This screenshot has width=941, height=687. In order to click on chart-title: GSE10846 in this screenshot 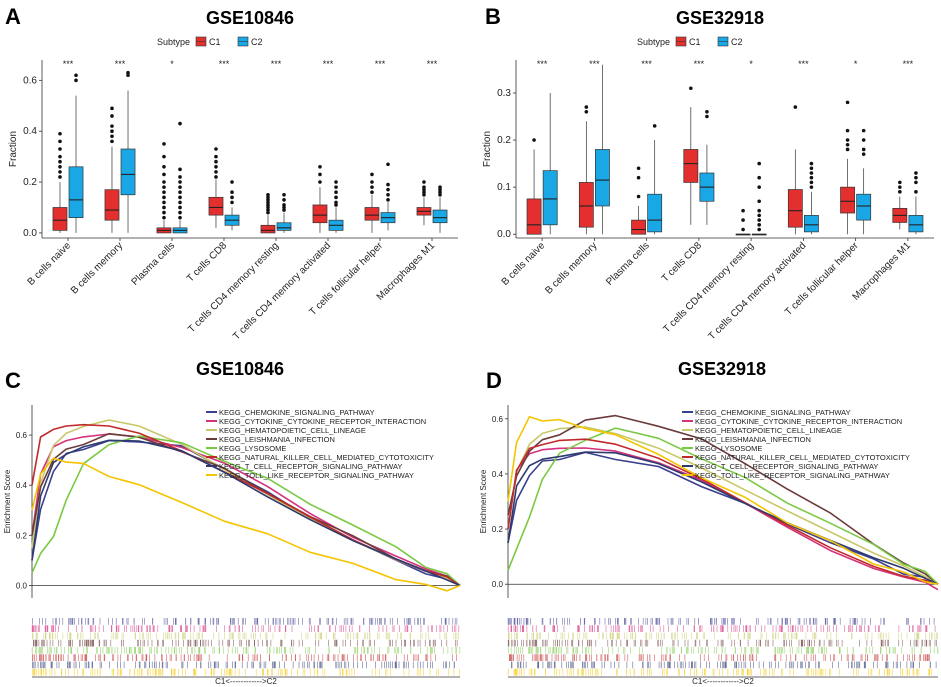, I will do `click(250, 18)`.